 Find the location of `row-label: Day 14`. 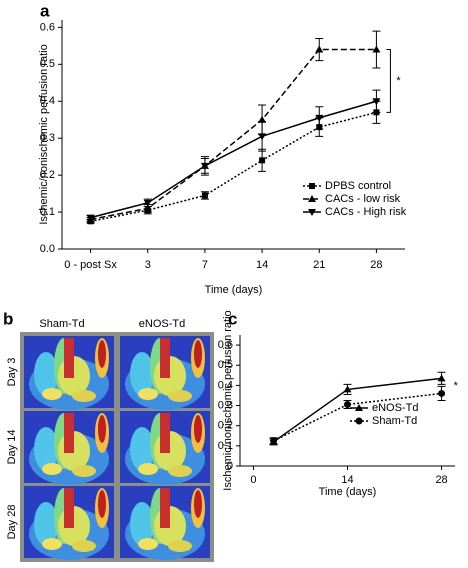

row-label: Day 14 is located at coordinates (12, 447).